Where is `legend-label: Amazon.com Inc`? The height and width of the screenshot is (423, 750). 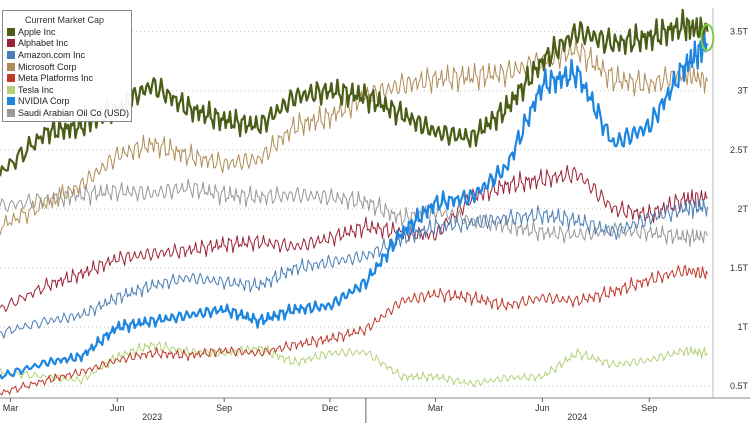
legend-label: Amazon.com Inc is located at coordinates (52, 54).